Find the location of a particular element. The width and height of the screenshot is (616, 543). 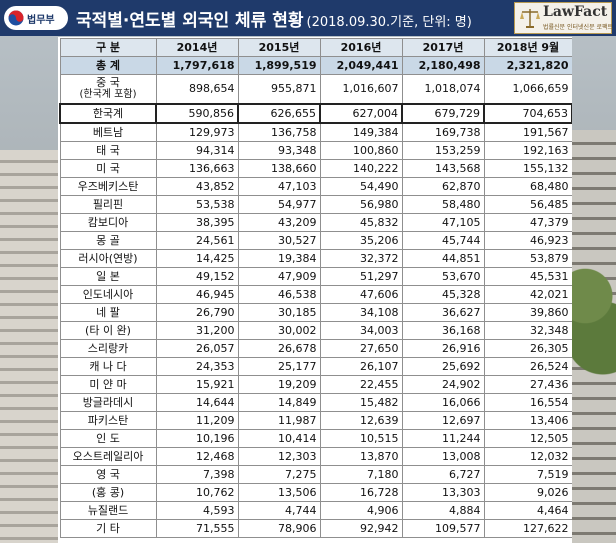

resident-count-cell: 15,921 is located at coordinates (197, 384).